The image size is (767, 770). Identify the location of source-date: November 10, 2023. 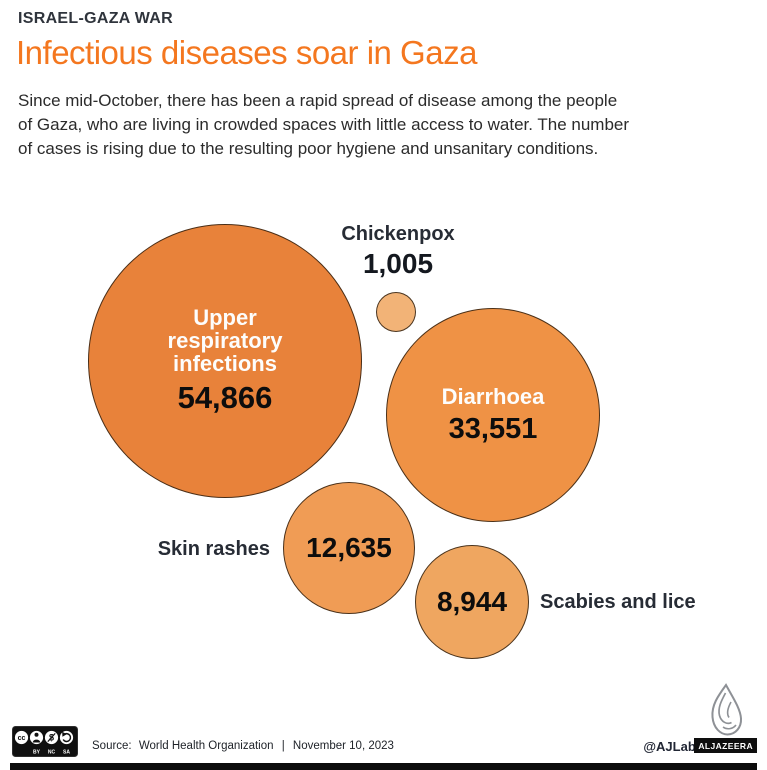
(343, 746).